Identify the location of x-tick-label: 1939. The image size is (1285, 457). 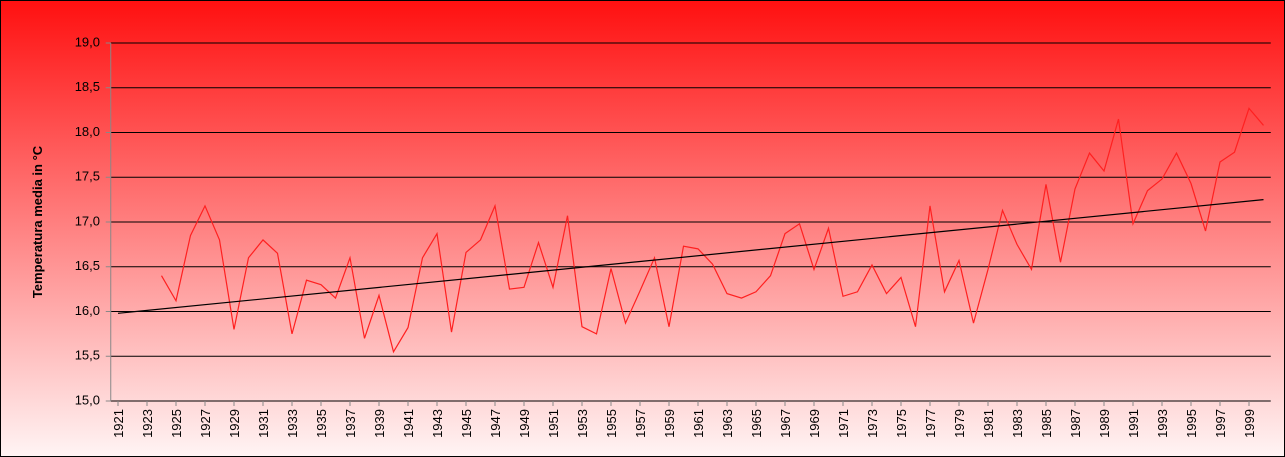
(379, 423).